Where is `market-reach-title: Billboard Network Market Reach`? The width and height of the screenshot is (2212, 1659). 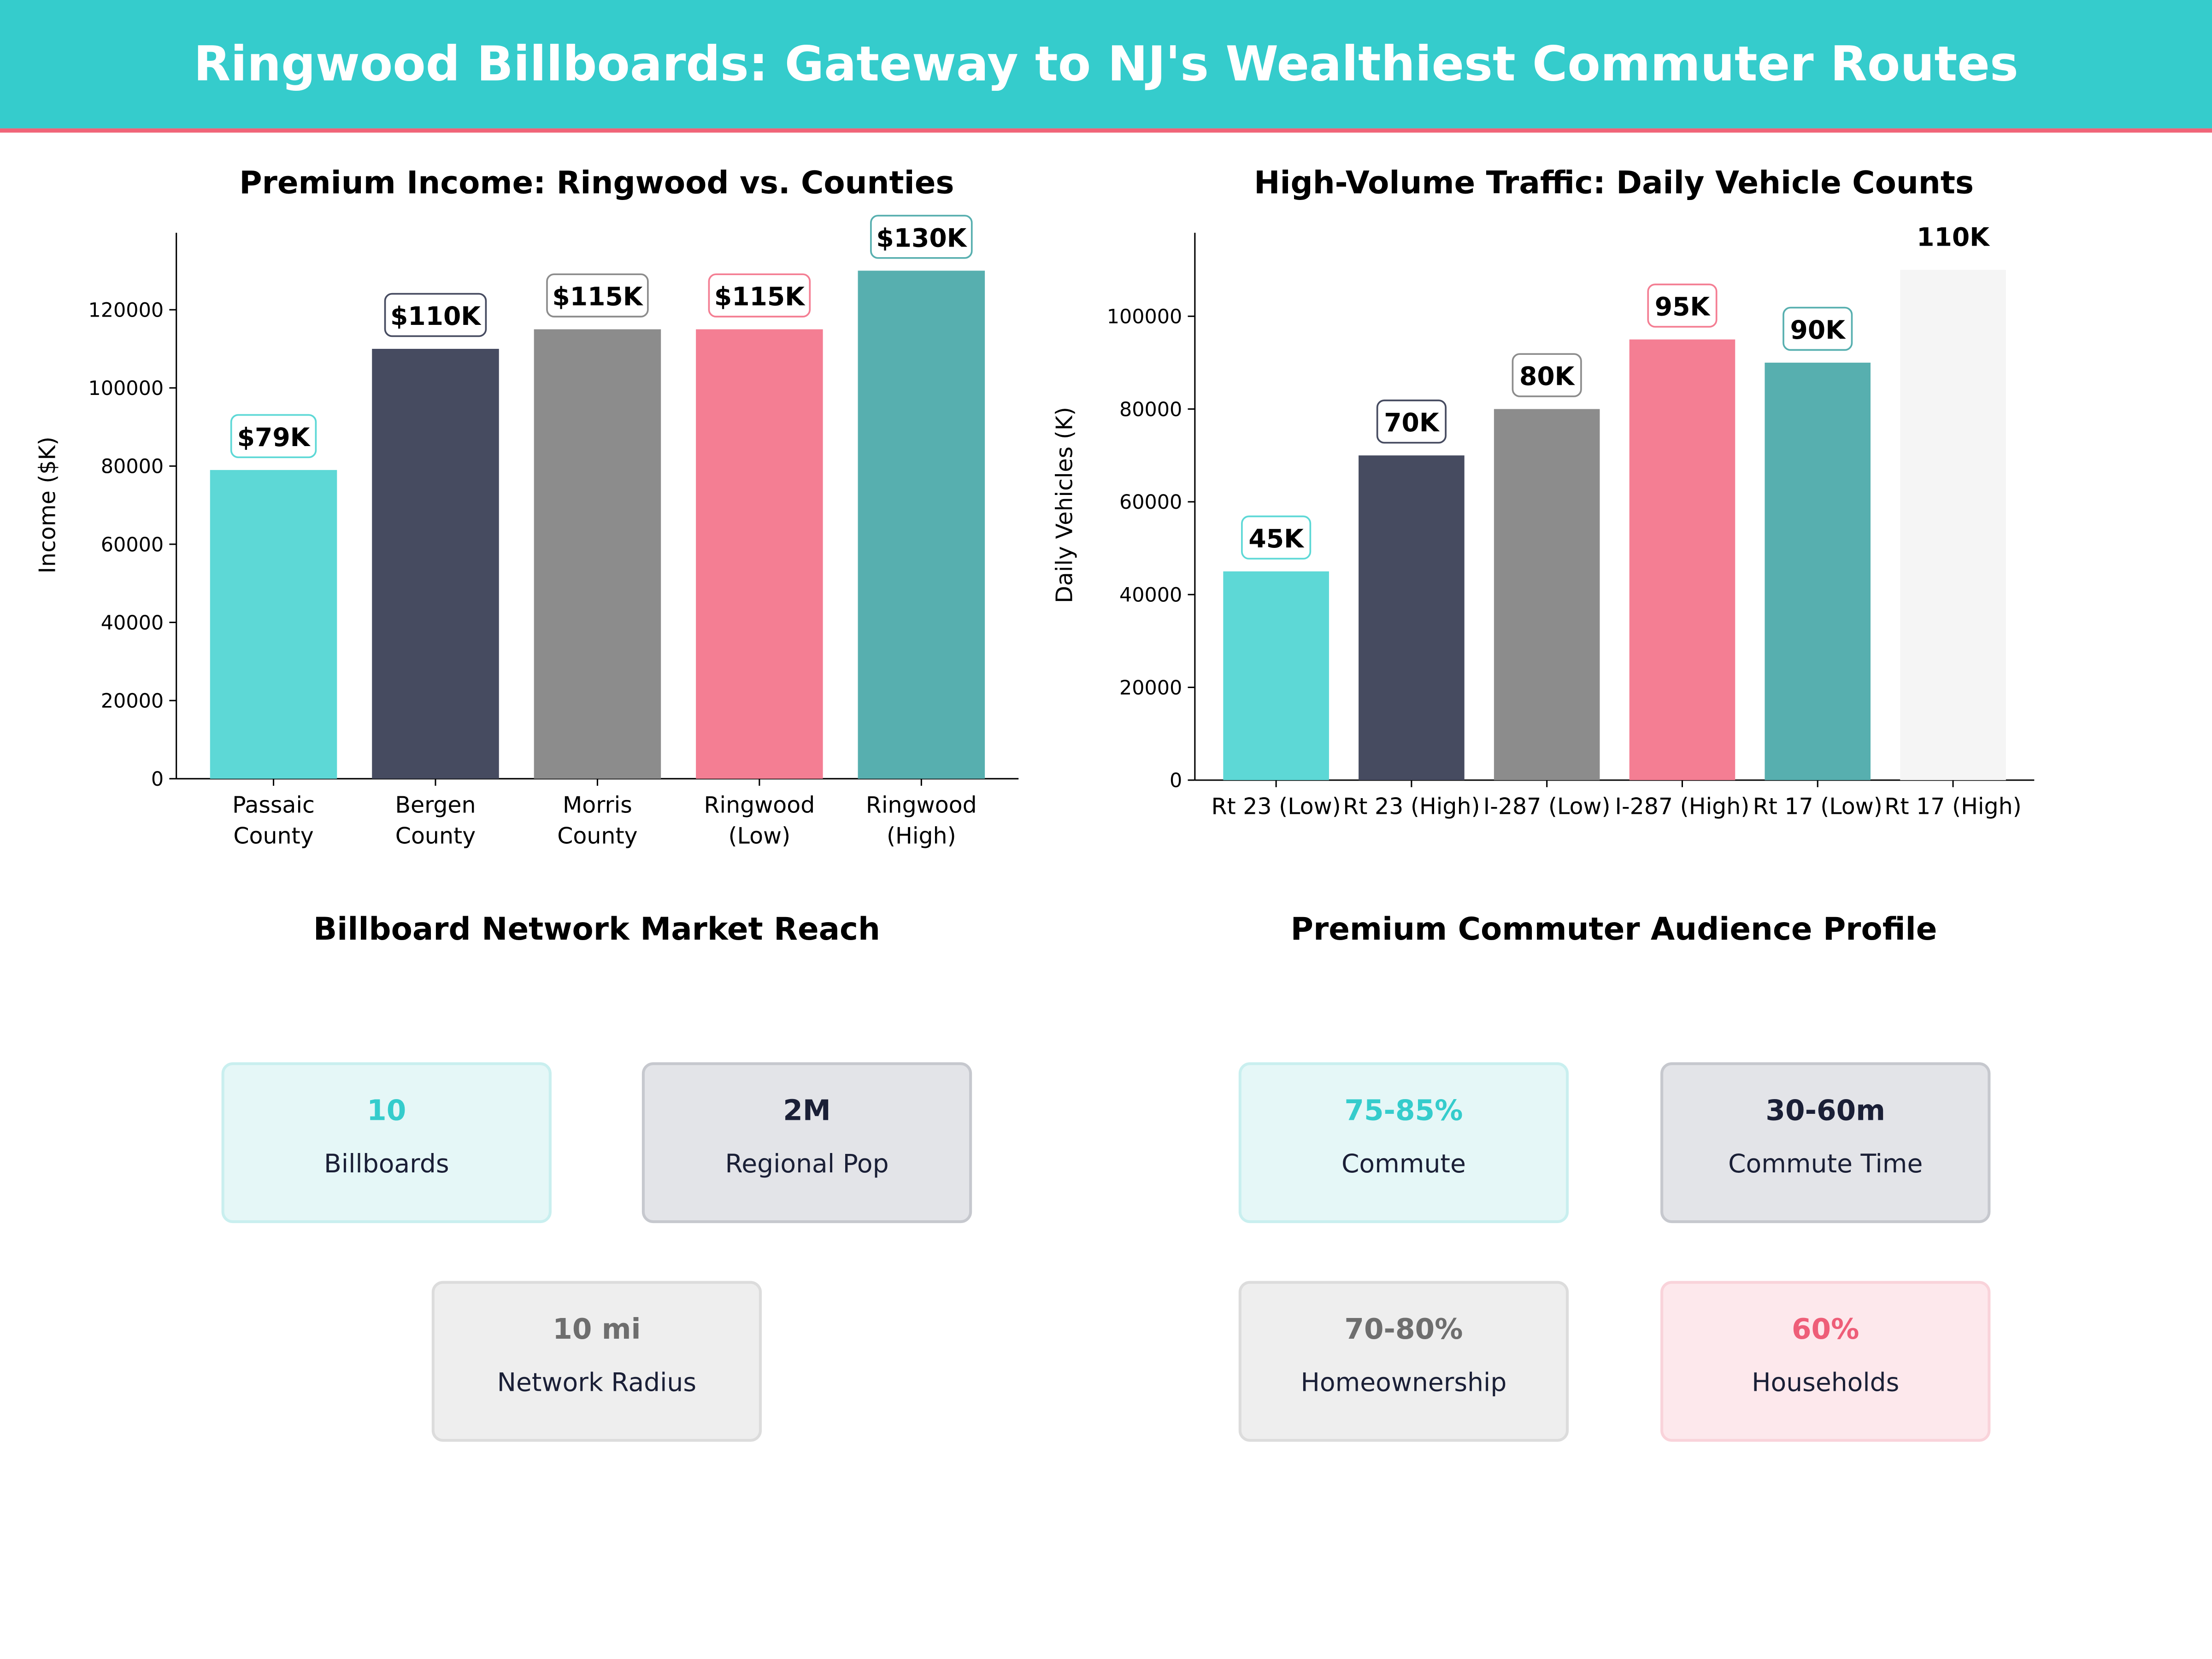
market-reach-title: Billboard Network Market Reach is located at coordinates (596, 929).